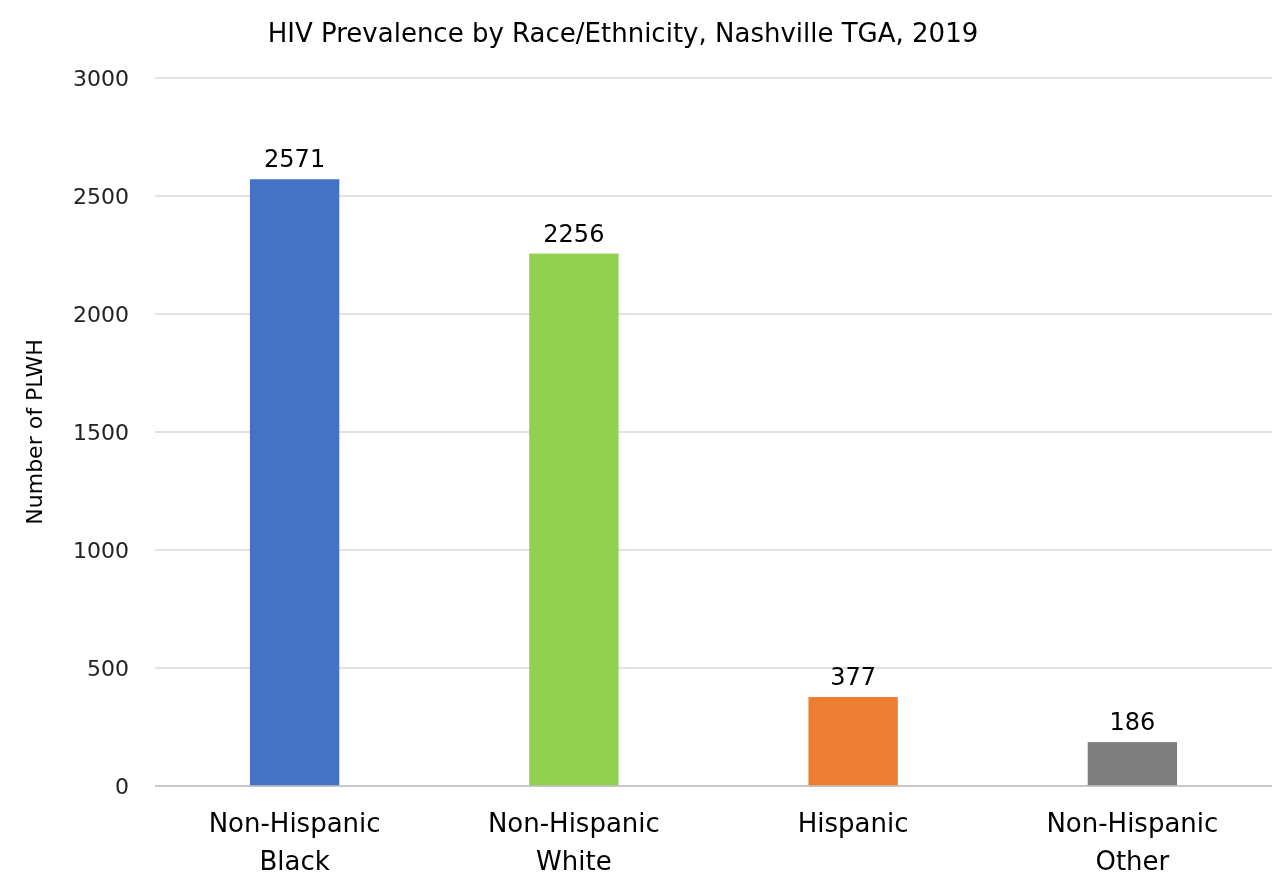  What do you see at coordinates (1132, 722) in the screenshot?
I see `data-label: 186` at bounding box center [1132, 722].